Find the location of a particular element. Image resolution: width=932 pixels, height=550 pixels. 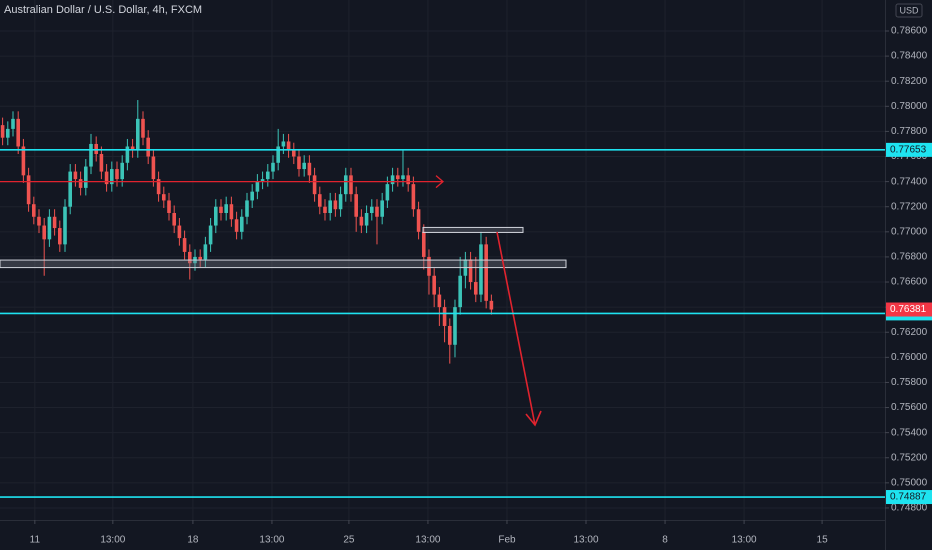

y-tick-label: 0.75800 is located at coordinates (909, 382).